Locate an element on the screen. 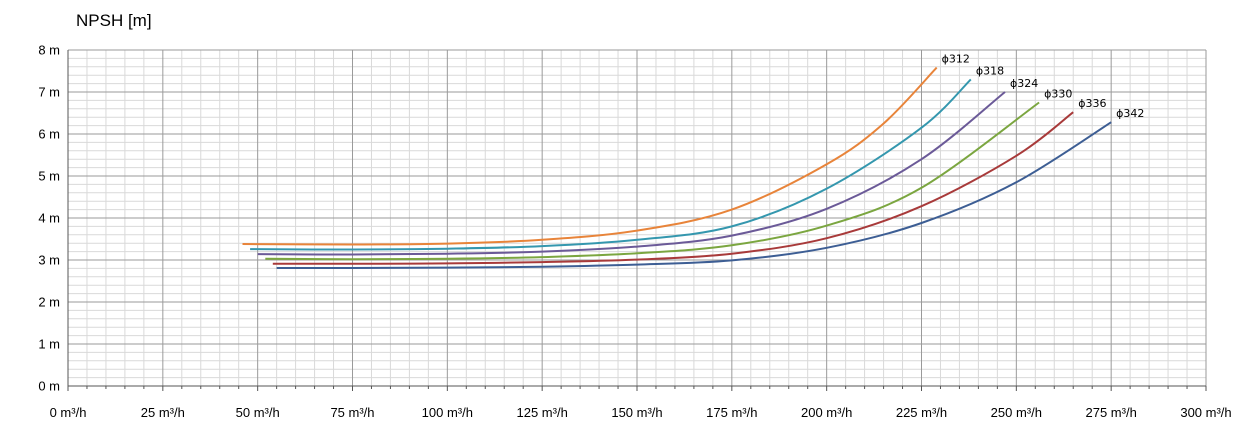 The image size is (1256, 423). x-tick-label: 25 m³/h is located at coordinates (163, 412).